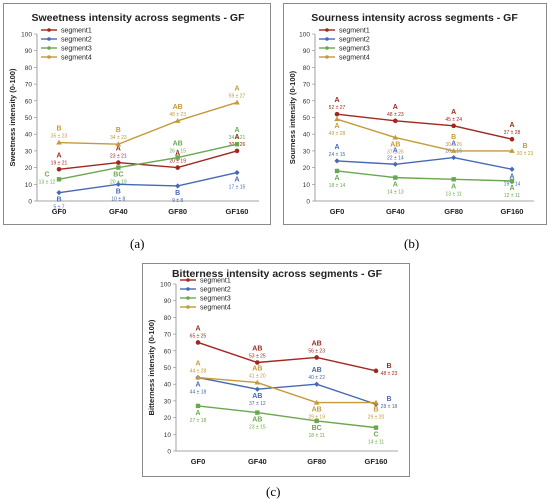 The width and height of the screenshot is (550, 500). Describe the element at coordinates (168, 318) in the screenshot. I see `bitterness-y-tick-label: 80` at that location.